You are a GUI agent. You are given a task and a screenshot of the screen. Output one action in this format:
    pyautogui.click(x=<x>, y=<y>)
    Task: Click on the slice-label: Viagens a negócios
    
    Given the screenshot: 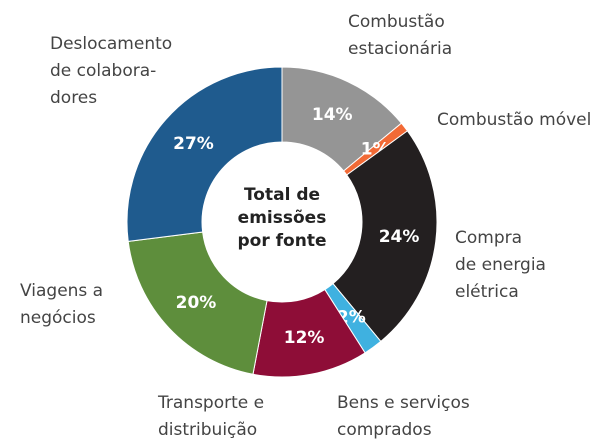 What is the action you would take?
    pyautogui.click(x=61, y=304)
    